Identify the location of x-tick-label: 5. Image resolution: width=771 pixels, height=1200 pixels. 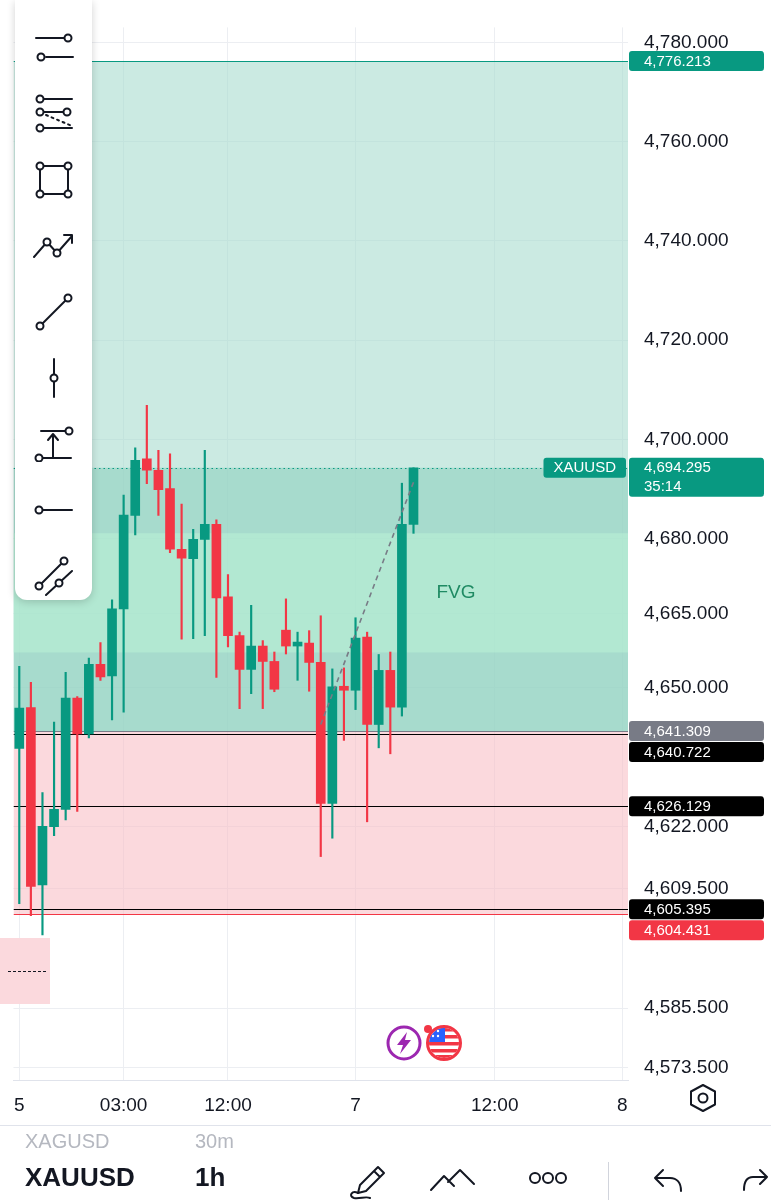
(19, 1104).